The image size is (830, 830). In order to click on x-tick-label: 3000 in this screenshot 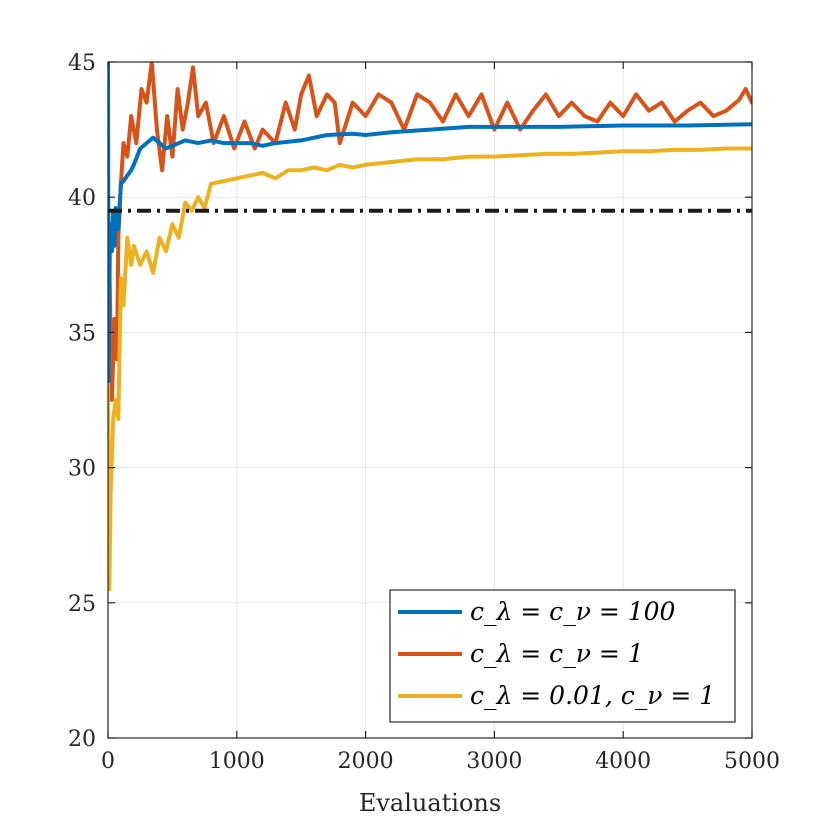, I will do `click(494, 761)`.